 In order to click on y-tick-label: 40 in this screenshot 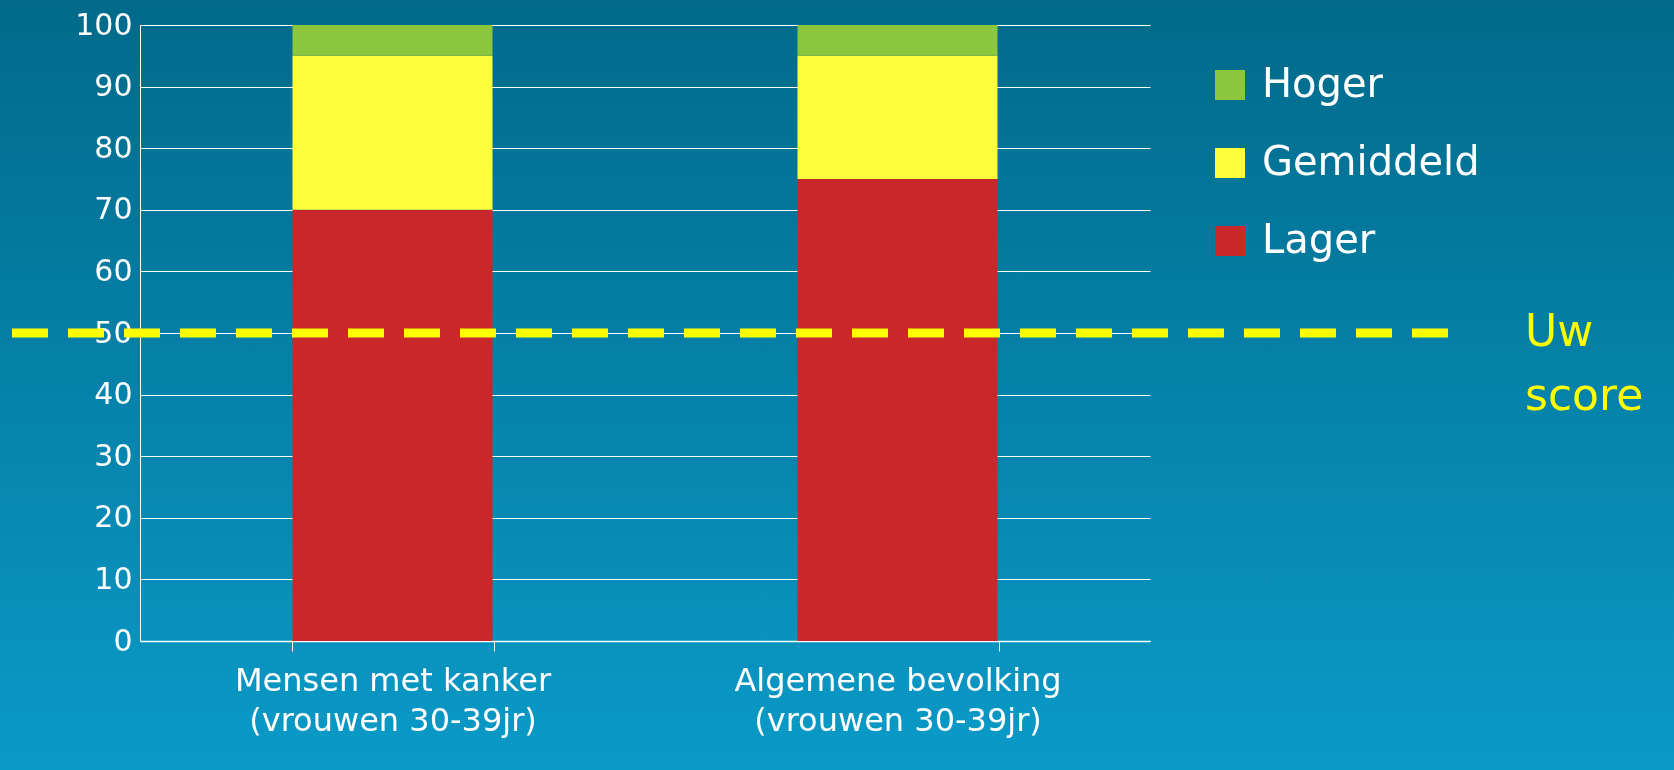, I will do `click(113, 394)`.